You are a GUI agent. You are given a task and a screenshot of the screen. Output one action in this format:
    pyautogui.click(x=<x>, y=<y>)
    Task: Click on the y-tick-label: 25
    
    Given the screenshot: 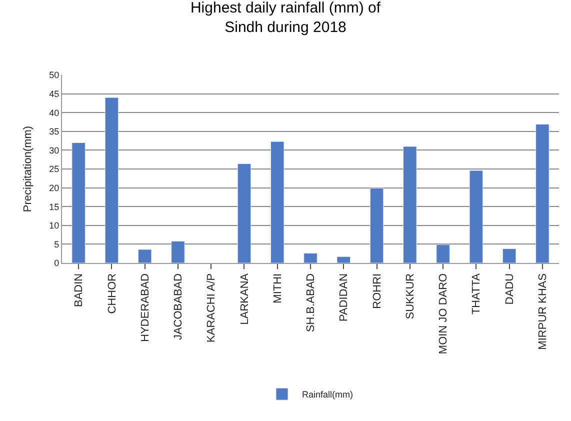 What is the action you would take?
    pyautogui.click(x=54, y=169)
    